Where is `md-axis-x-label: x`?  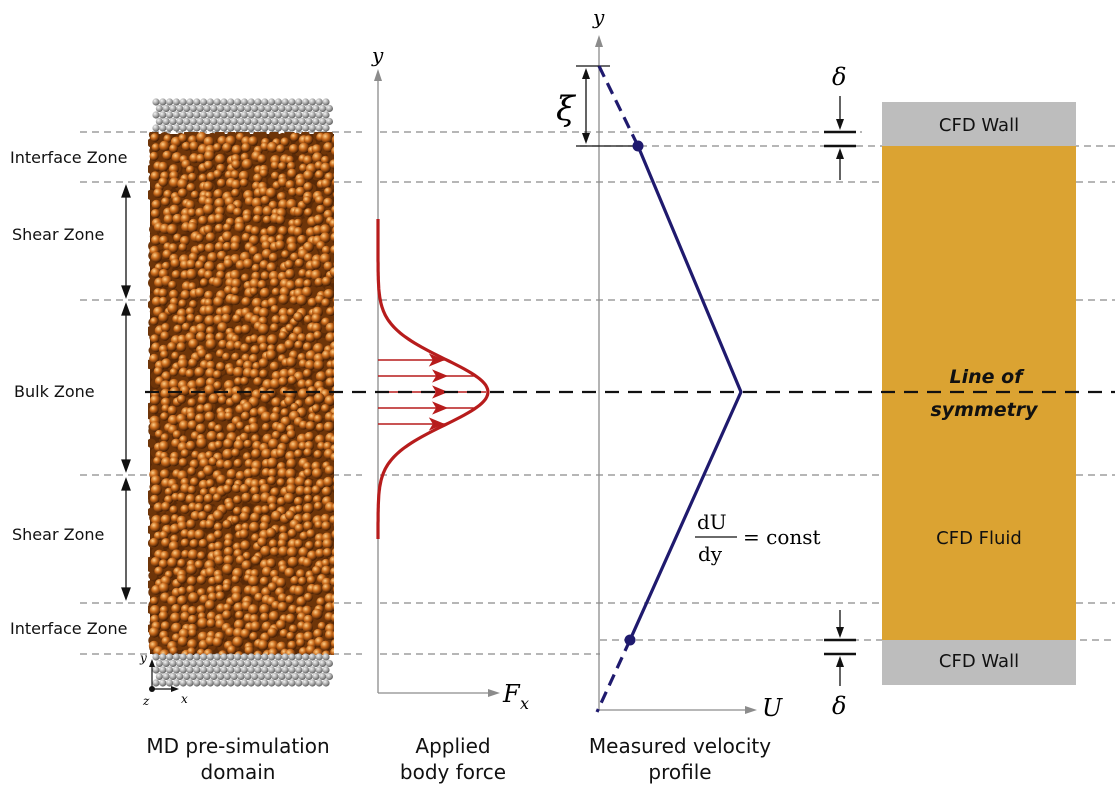 md-axis-x-label: x is located at coordinates (184, 699).